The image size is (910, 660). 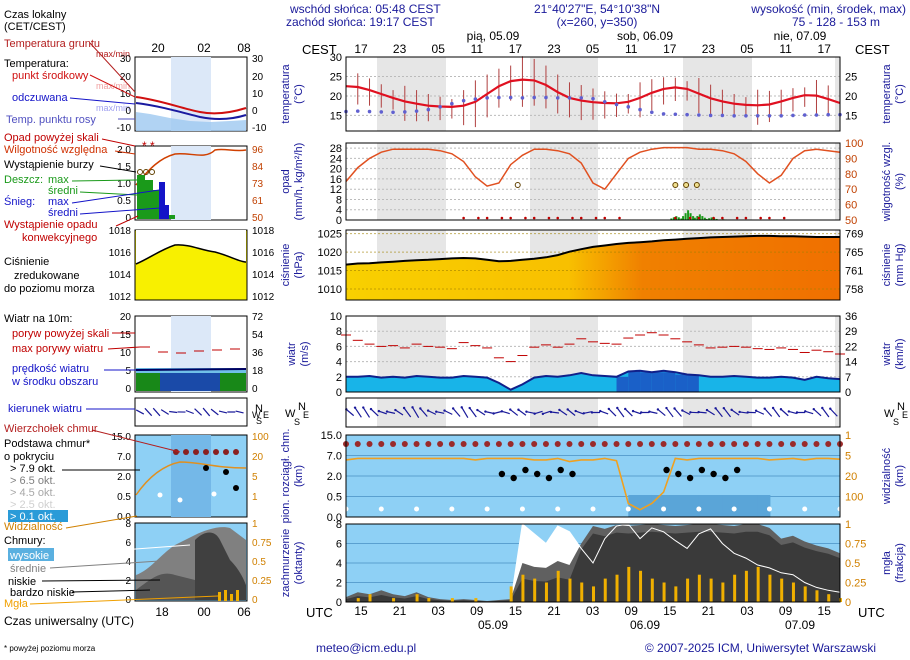 What do you see at coordinates (124, 497) in the screenshot?
I see `svg-text: 0.5` at bounding box center [124, 497].